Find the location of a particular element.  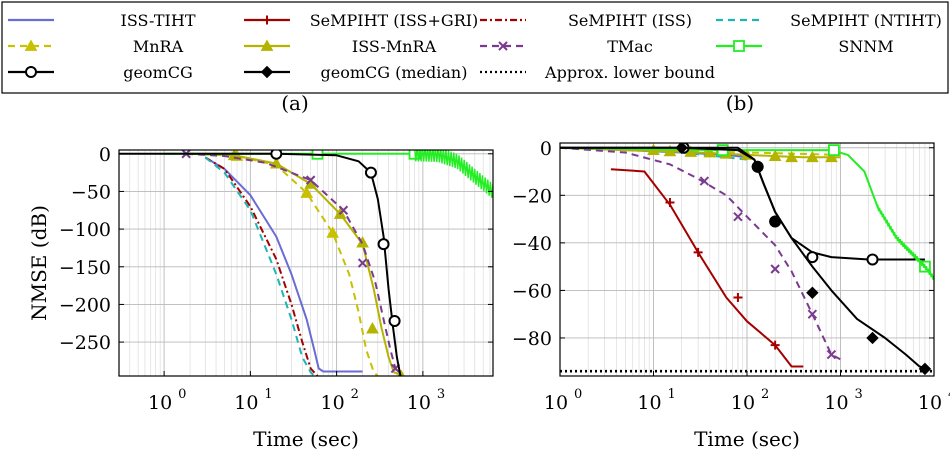

legend-entry-approx-lower-bound: Approx. lower bound is located at coordinates (597, 72).